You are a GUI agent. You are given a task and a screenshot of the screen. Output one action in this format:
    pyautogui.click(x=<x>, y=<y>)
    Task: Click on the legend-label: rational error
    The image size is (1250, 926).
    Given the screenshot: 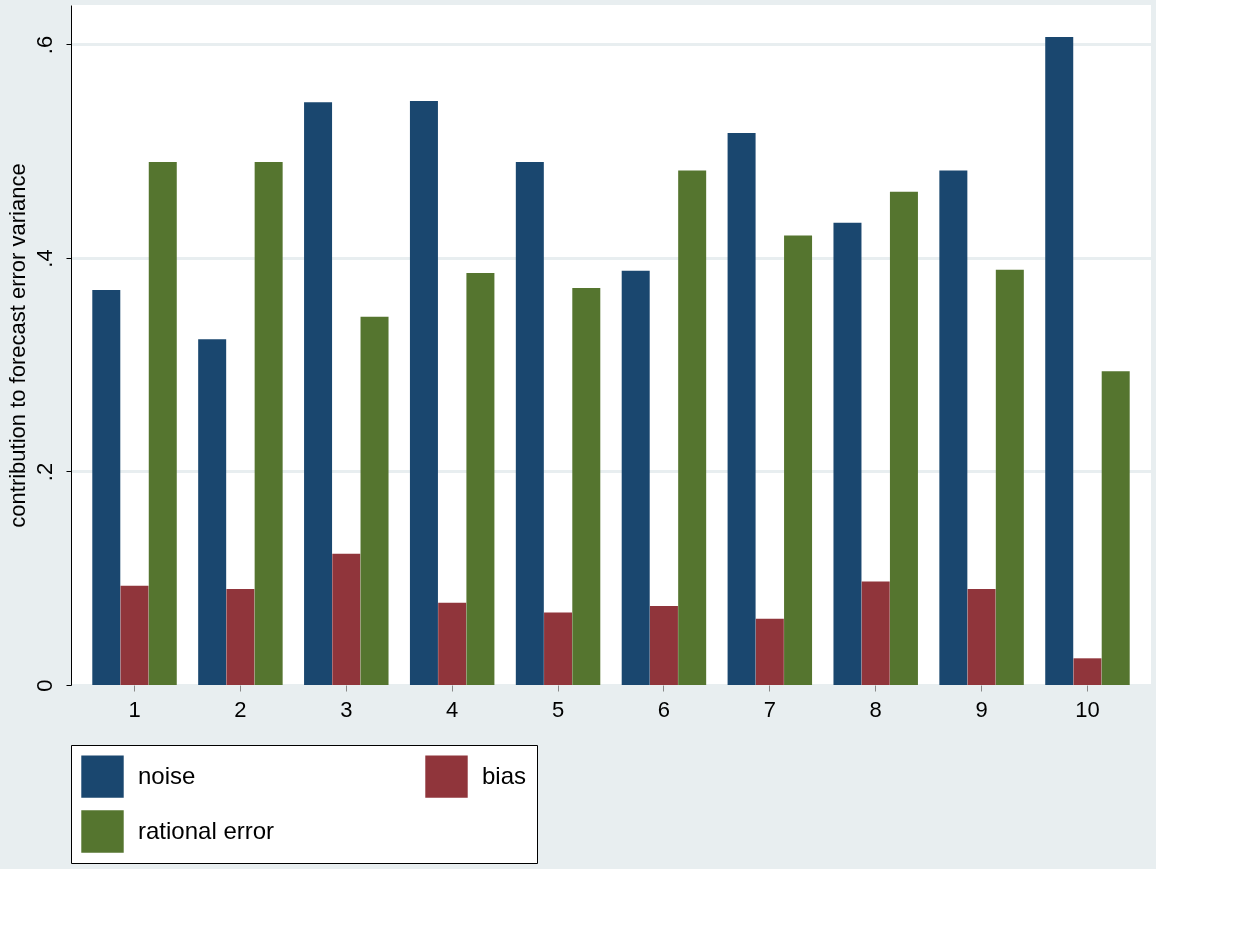 What is the action you would take?
    pyautogui.click(x=206, y=830)
    